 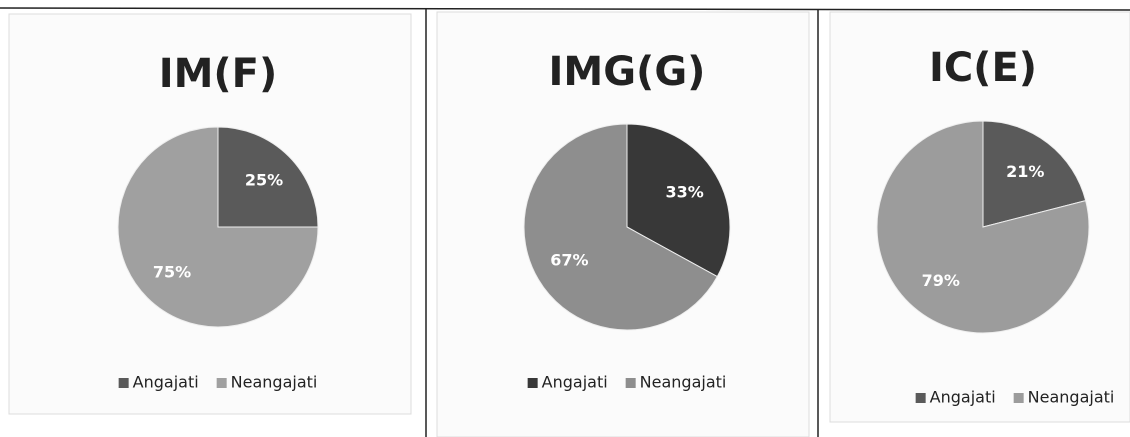 What do you see at coordinates (627, 72) in the screenshot?
I see `chart-title: IMG(G)` at bounding box center [627, 72].